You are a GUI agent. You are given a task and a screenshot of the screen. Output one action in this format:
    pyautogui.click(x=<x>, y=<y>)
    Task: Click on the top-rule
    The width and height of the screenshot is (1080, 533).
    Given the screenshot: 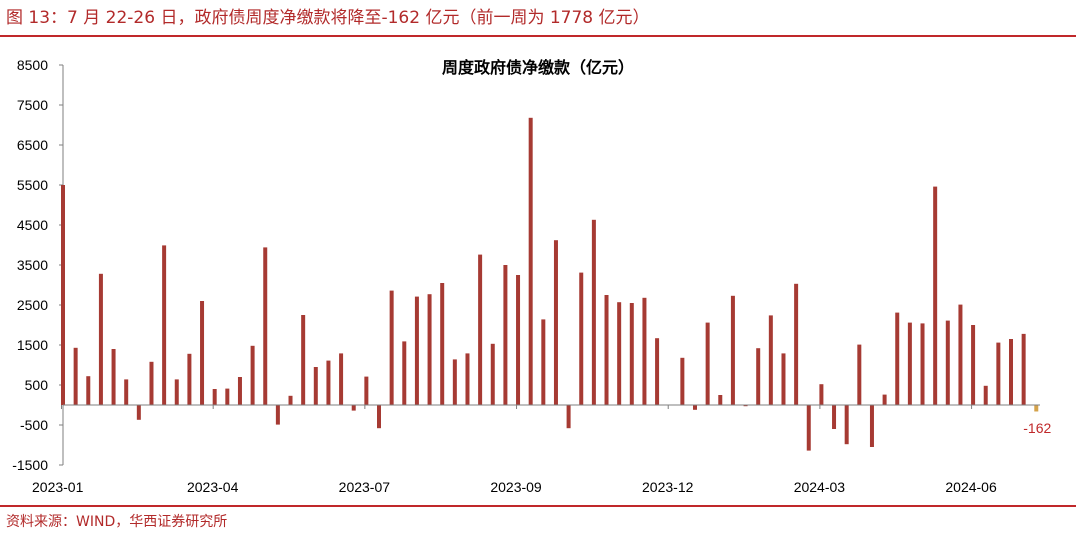 What is the action you would take?
    pyautogui.click(x=538, y=36)
    